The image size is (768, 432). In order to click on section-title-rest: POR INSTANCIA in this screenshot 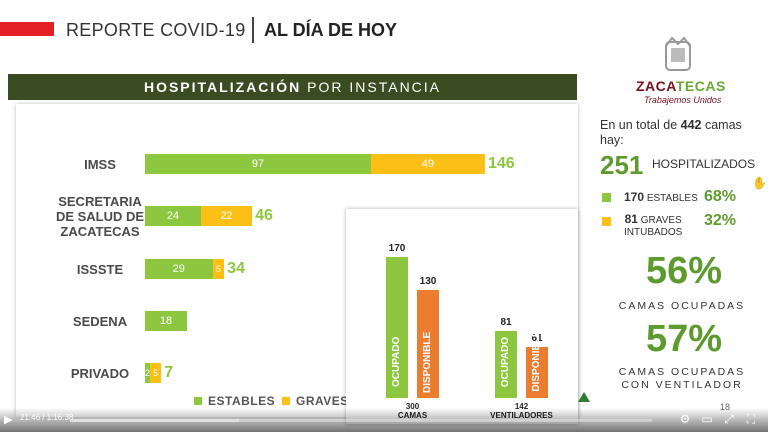, I will do `click(371, 87)`.